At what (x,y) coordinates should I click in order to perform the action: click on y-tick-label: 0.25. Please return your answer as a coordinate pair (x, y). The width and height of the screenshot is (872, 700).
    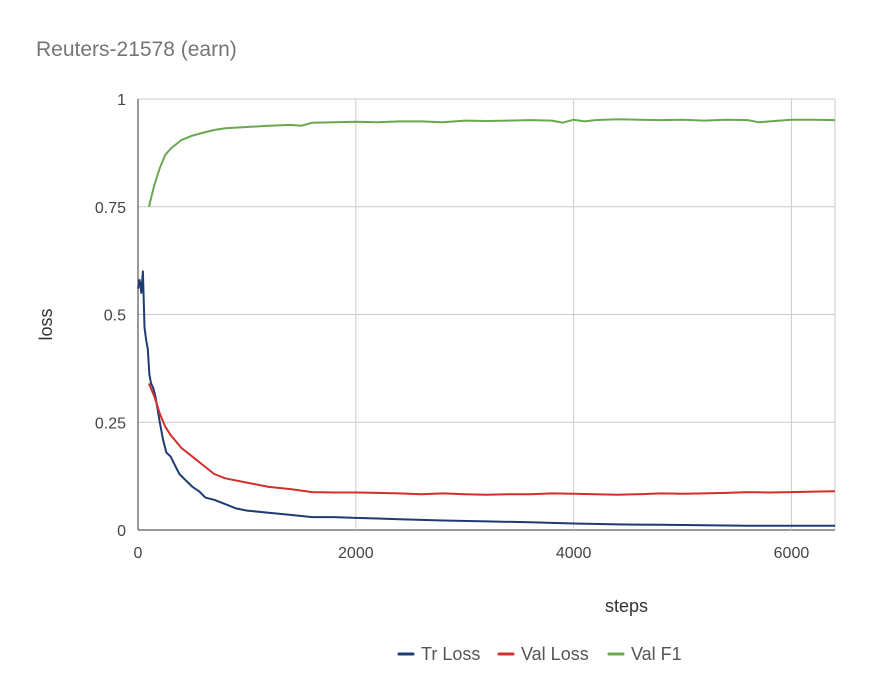
    Looking at the image, I should click on (110, 423).